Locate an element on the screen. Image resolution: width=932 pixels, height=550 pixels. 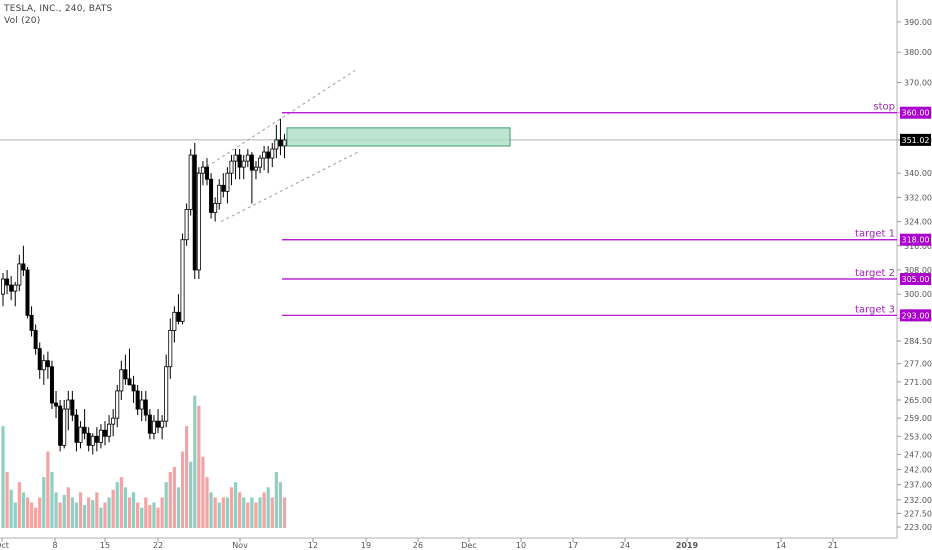
price-tick-label: 308.00 is located at coordinates (918, 270).